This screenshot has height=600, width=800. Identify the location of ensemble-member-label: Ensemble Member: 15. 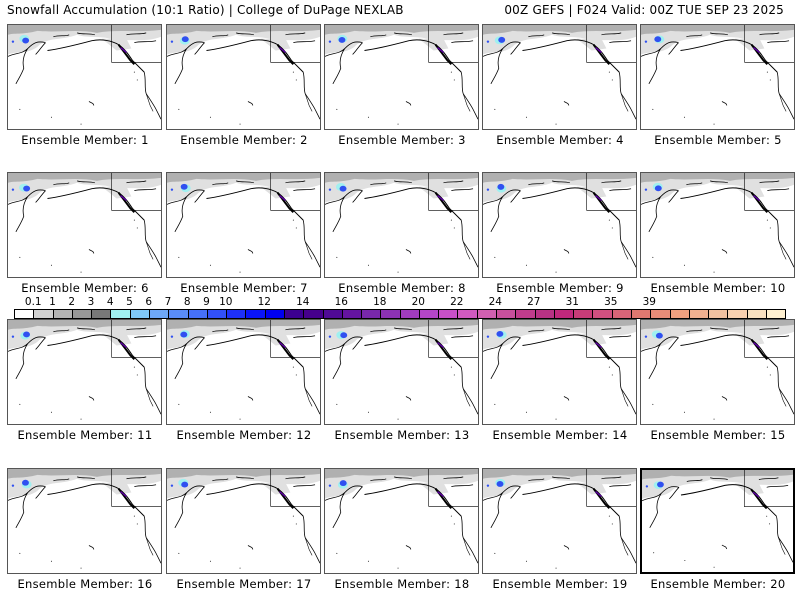
(718, 435).